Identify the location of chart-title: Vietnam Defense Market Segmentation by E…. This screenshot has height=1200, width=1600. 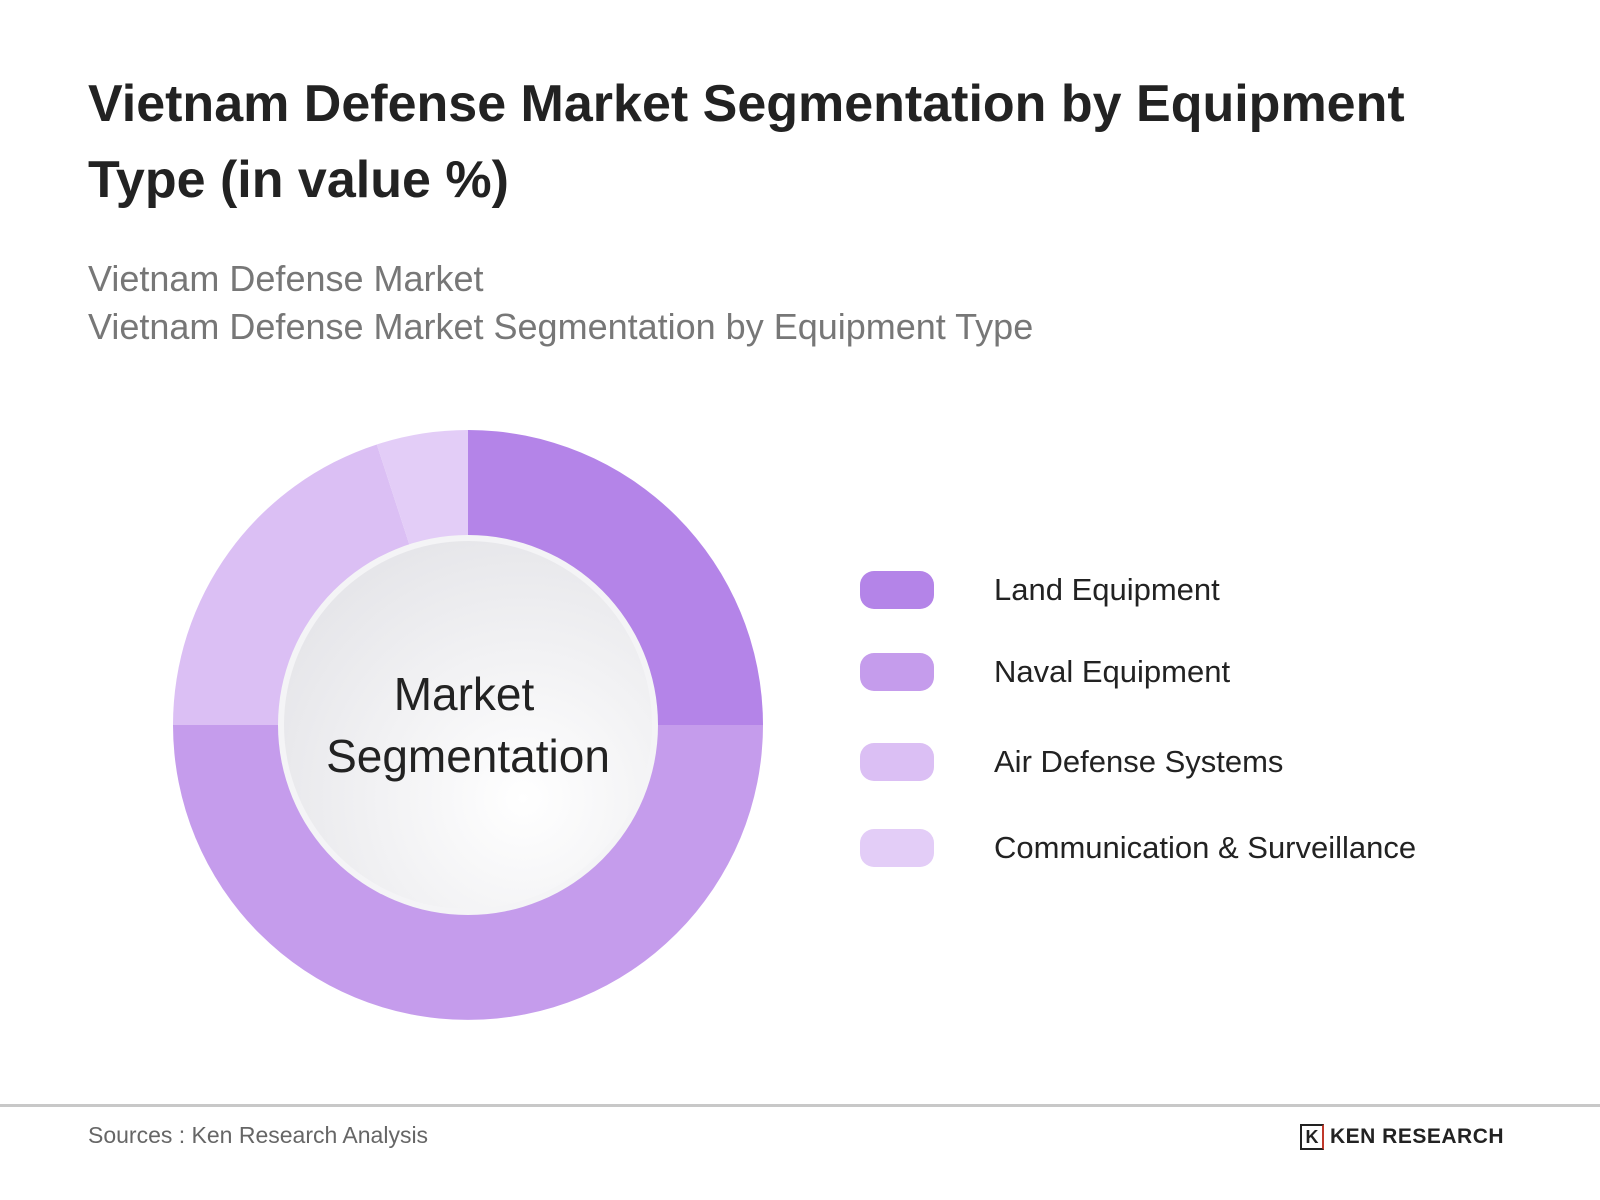
(746, 142).